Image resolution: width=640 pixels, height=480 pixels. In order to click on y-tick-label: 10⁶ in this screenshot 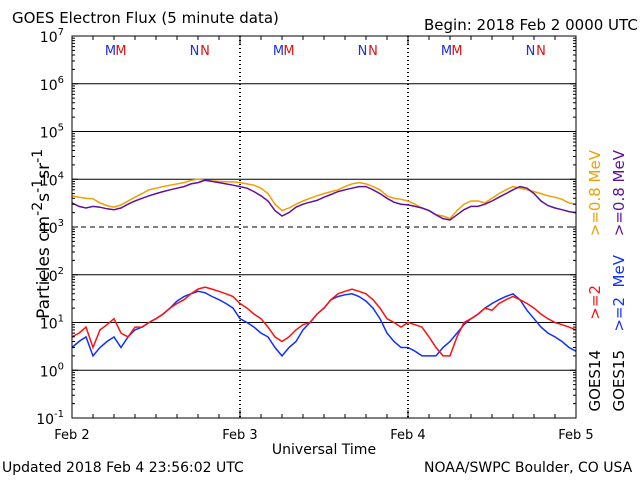, I will do `click(52, 84)`.